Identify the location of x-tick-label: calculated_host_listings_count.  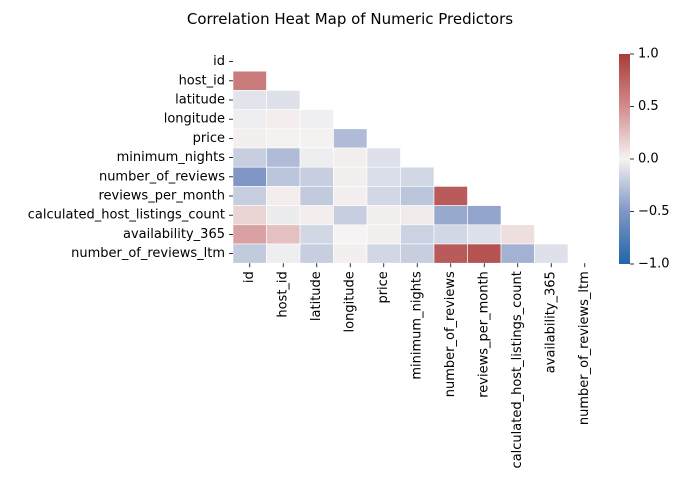
(517, 369).